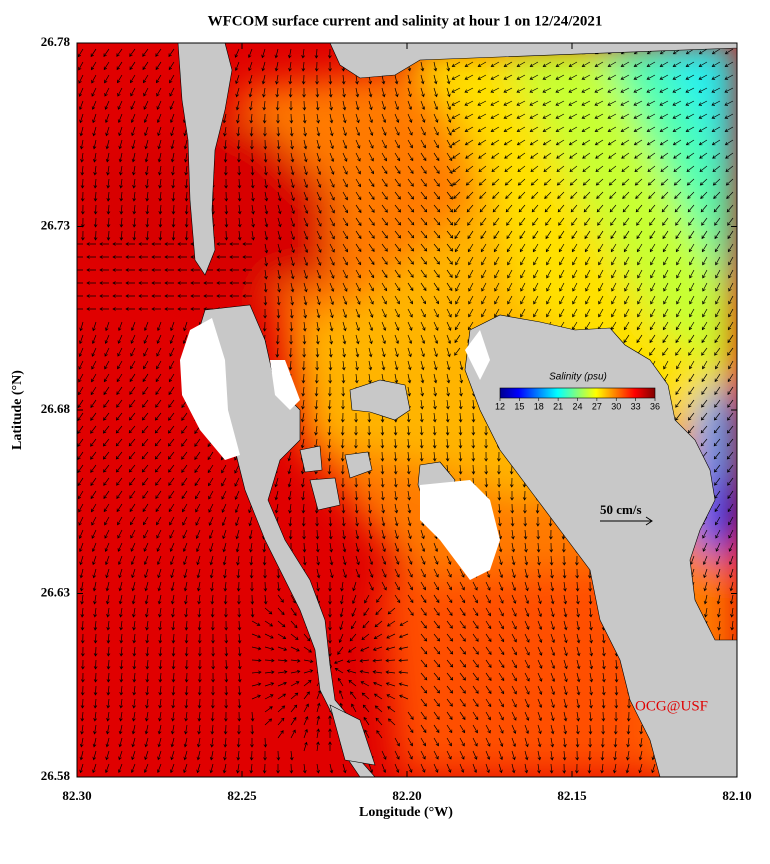  What do you see at coordinates (616, 406) in the screenshot?
I see `colorbar-tick-label: 30` at bounding box center [616, 406].